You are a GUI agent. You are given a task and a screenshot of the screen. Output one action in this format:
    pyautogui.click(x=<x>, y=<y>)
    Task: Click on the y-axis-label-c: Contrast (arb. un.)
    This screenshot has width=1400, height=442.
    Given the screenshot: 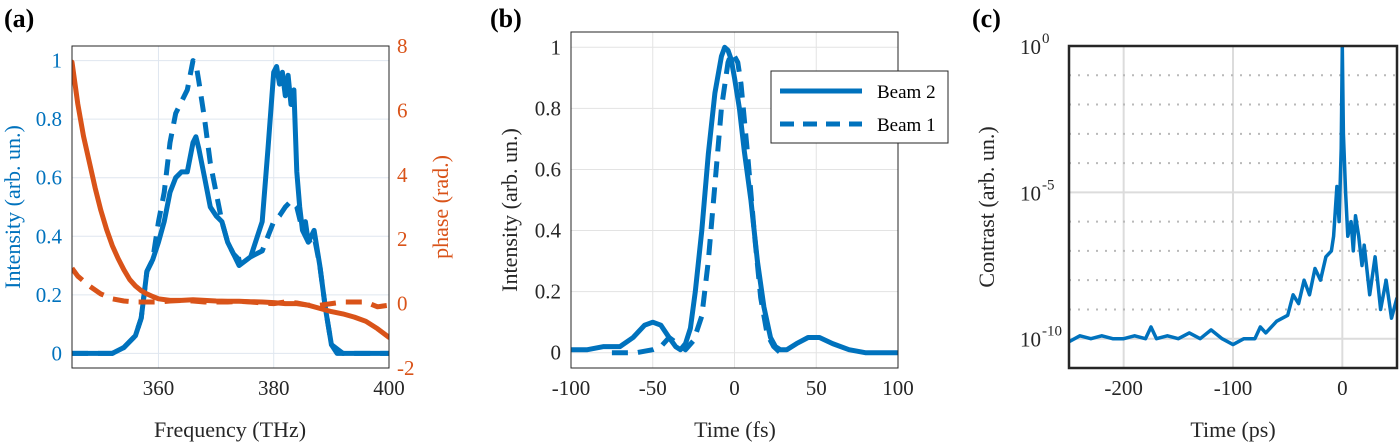 What is the action you would take?
    pyautogui.click(x=986, y=206)
    